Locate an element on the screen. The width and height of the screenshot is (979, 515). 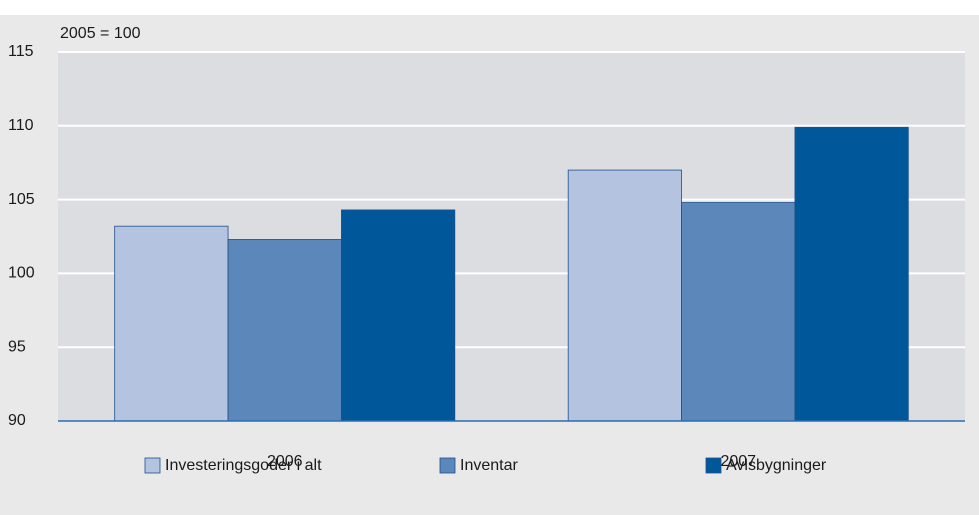
legend-label: Avlsbygninger is located at coordinates (776, 465).